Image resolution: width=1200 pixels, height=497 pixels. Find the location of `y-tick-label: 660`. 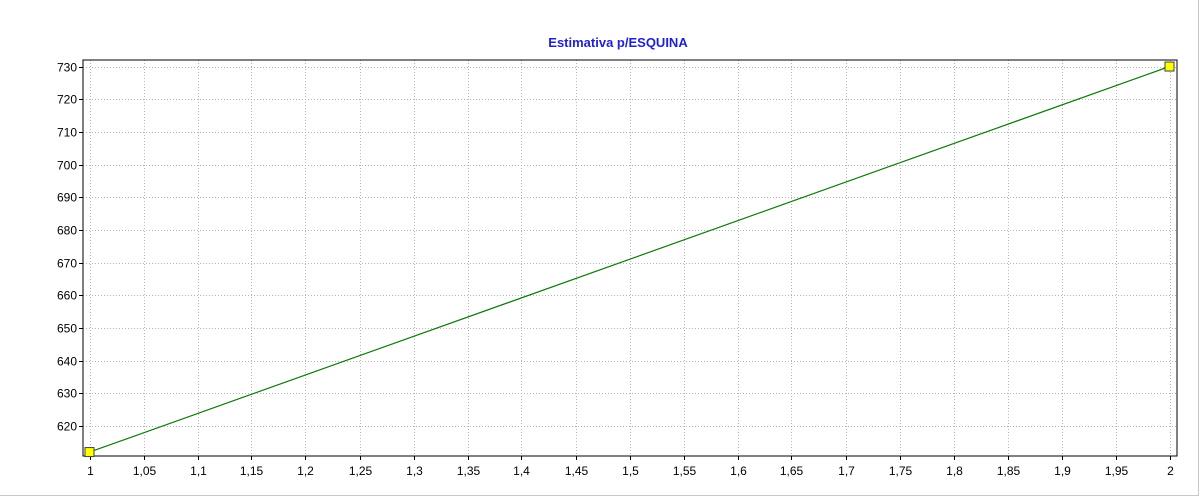

y-tick-label: 660 is located at coordinates (67, 296).